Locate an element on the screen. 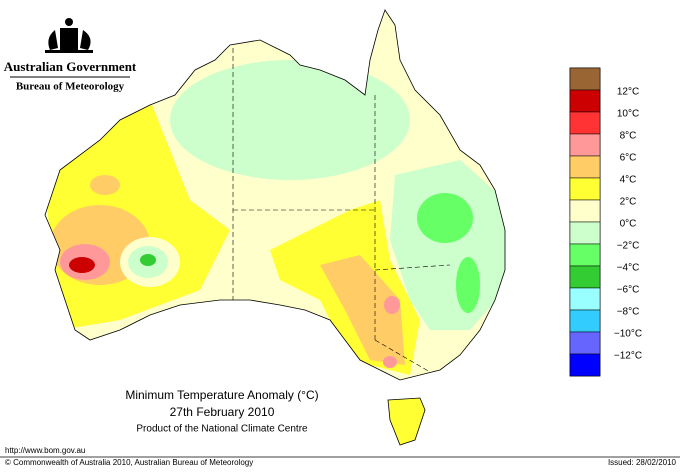 Image resolution: width=680 pixels, height=472 pixels. legend-label: 10°C is located at coordinates (628, 114).